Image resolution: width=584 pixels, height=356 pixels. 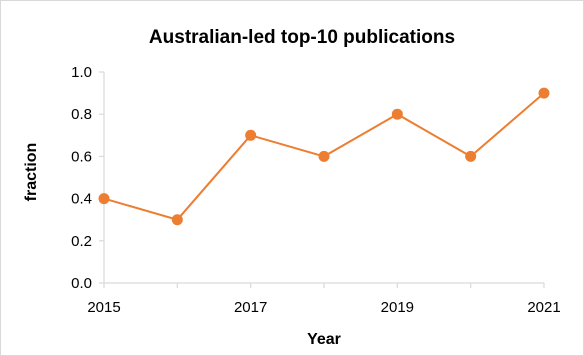 I want to click on x-tick-label: 2021, so click(x=543, y=307).